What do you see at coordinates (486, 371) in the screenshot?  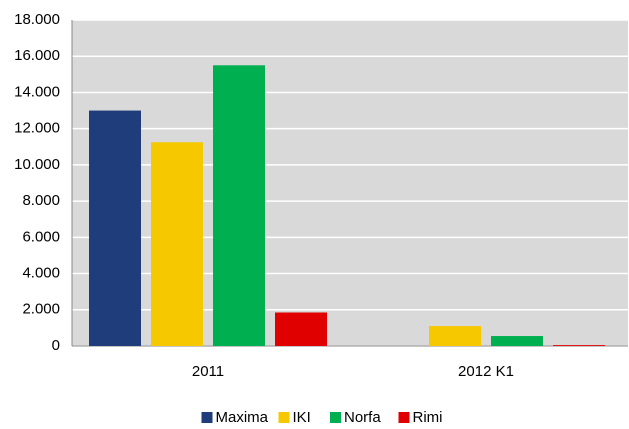 I see `x-tick-label: 2012 K1` at bounding box center [486, 371].